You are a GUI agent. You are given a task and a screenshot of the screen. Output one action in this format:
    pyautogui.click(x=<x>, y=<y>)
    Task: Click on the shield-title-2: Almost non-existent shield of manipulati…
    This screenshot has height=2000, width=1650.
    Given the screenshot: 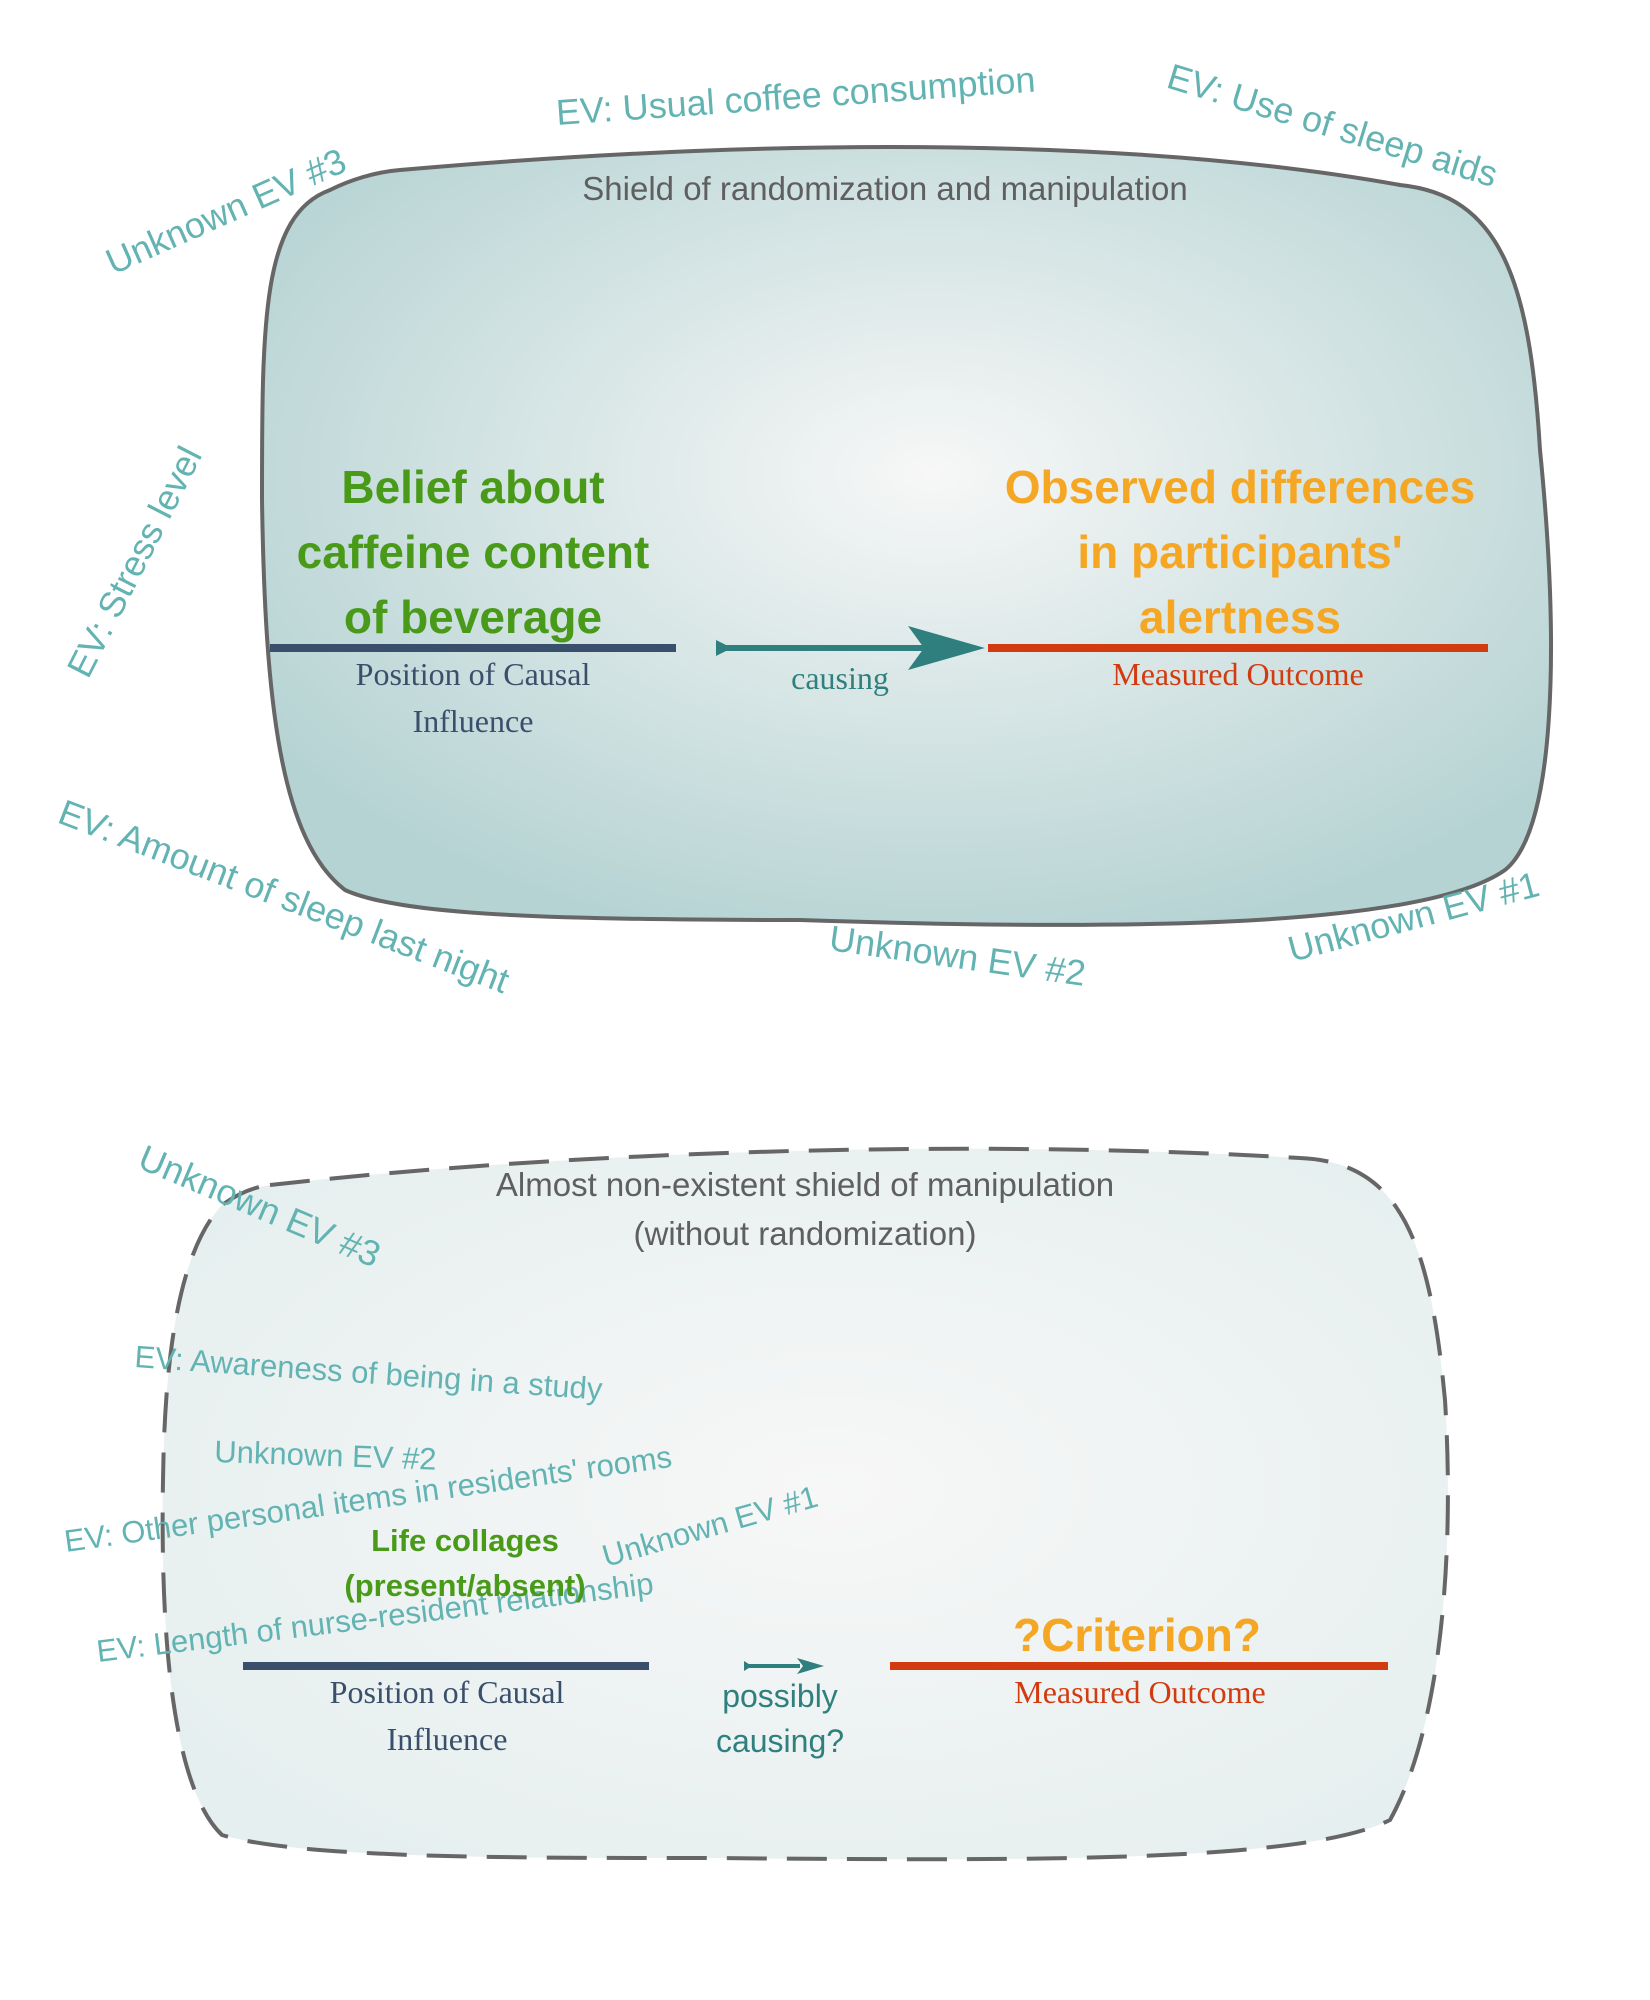 What is the action you would take?
    pyautogui.click(x=805, y=1209)
    